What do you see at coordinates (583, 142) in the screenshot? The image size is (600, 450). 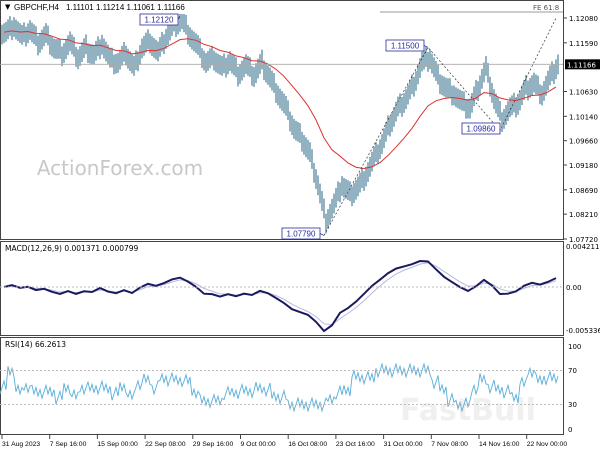 I see `y-tick-label: 1.09660` at bounding box center [583, 142].